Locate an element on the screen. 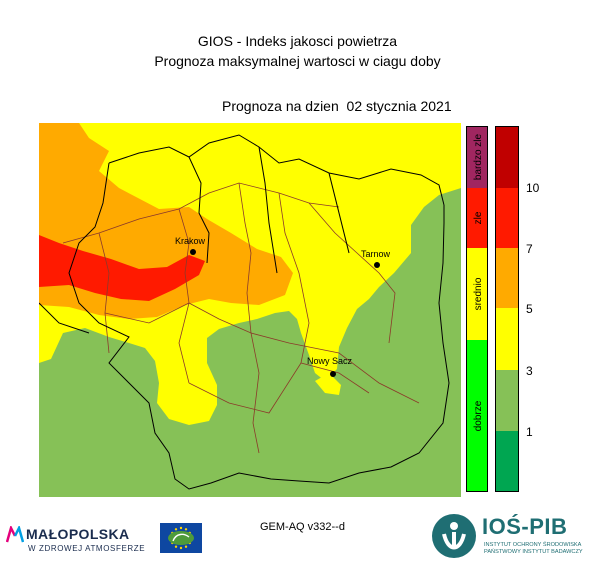 The width and height of the screenshot is (595, 566). legend-tick-7: 7 is located at coordinates (529, 249).